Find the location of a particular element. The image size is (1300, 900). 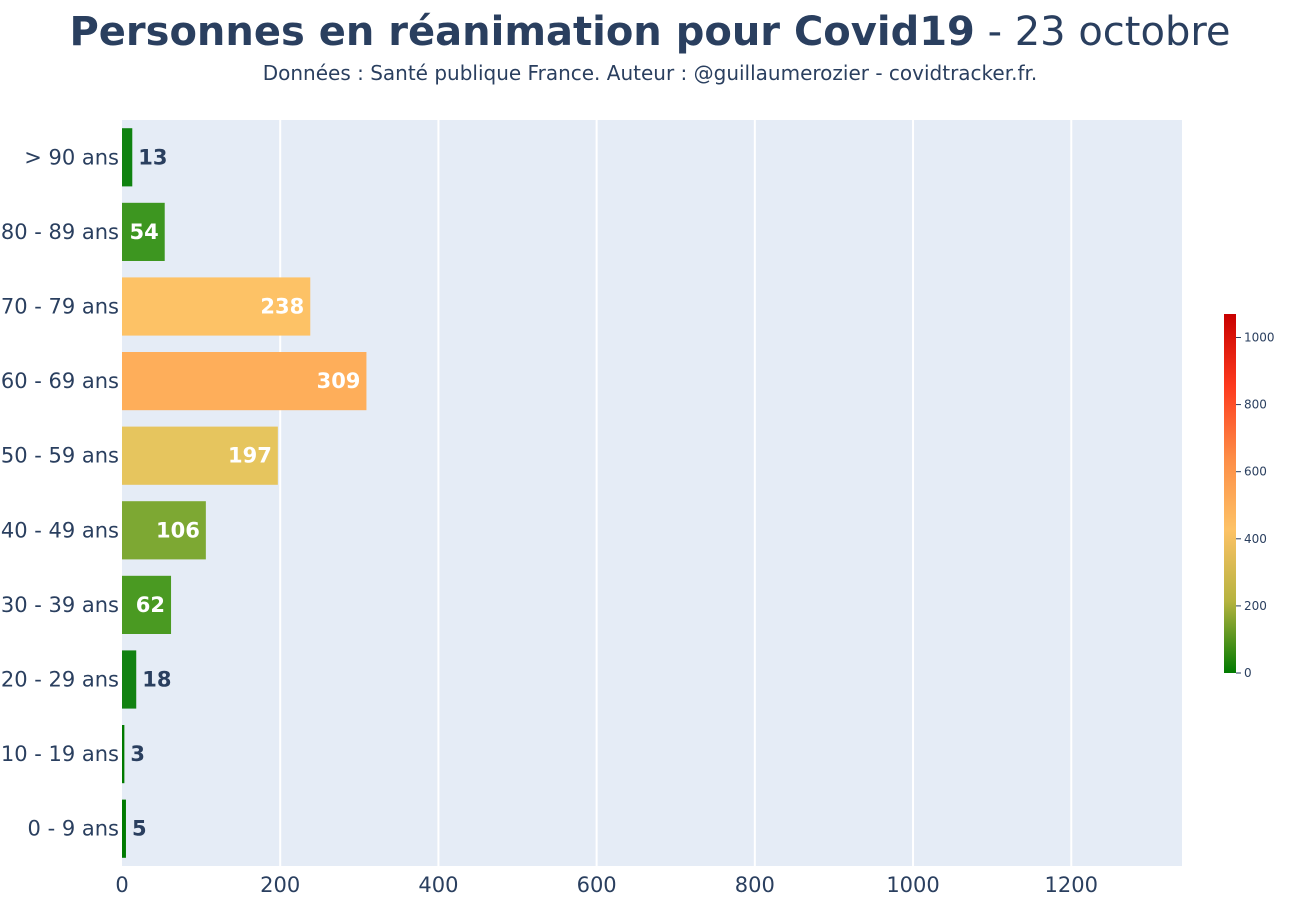

bar-value-label: 54 is located at coordinates (143, 232).